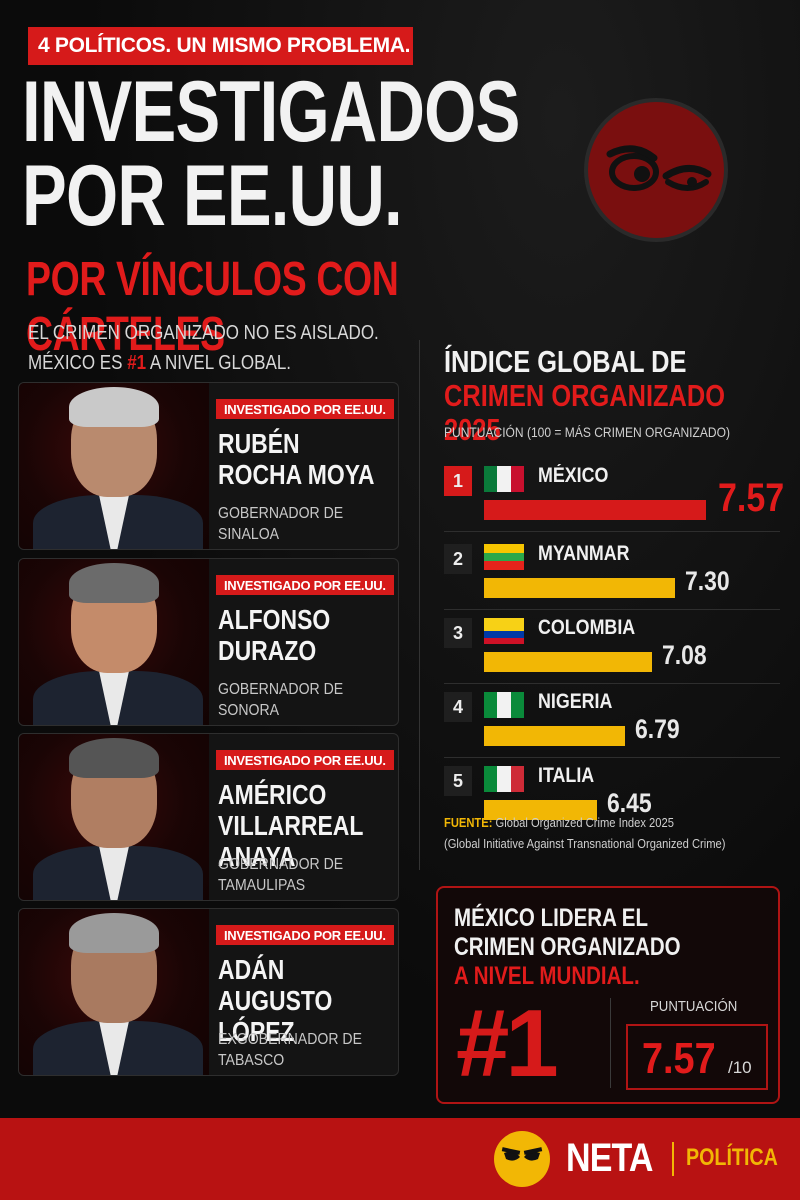  I want to click on angry-eyes-icon, so click(656, 170).